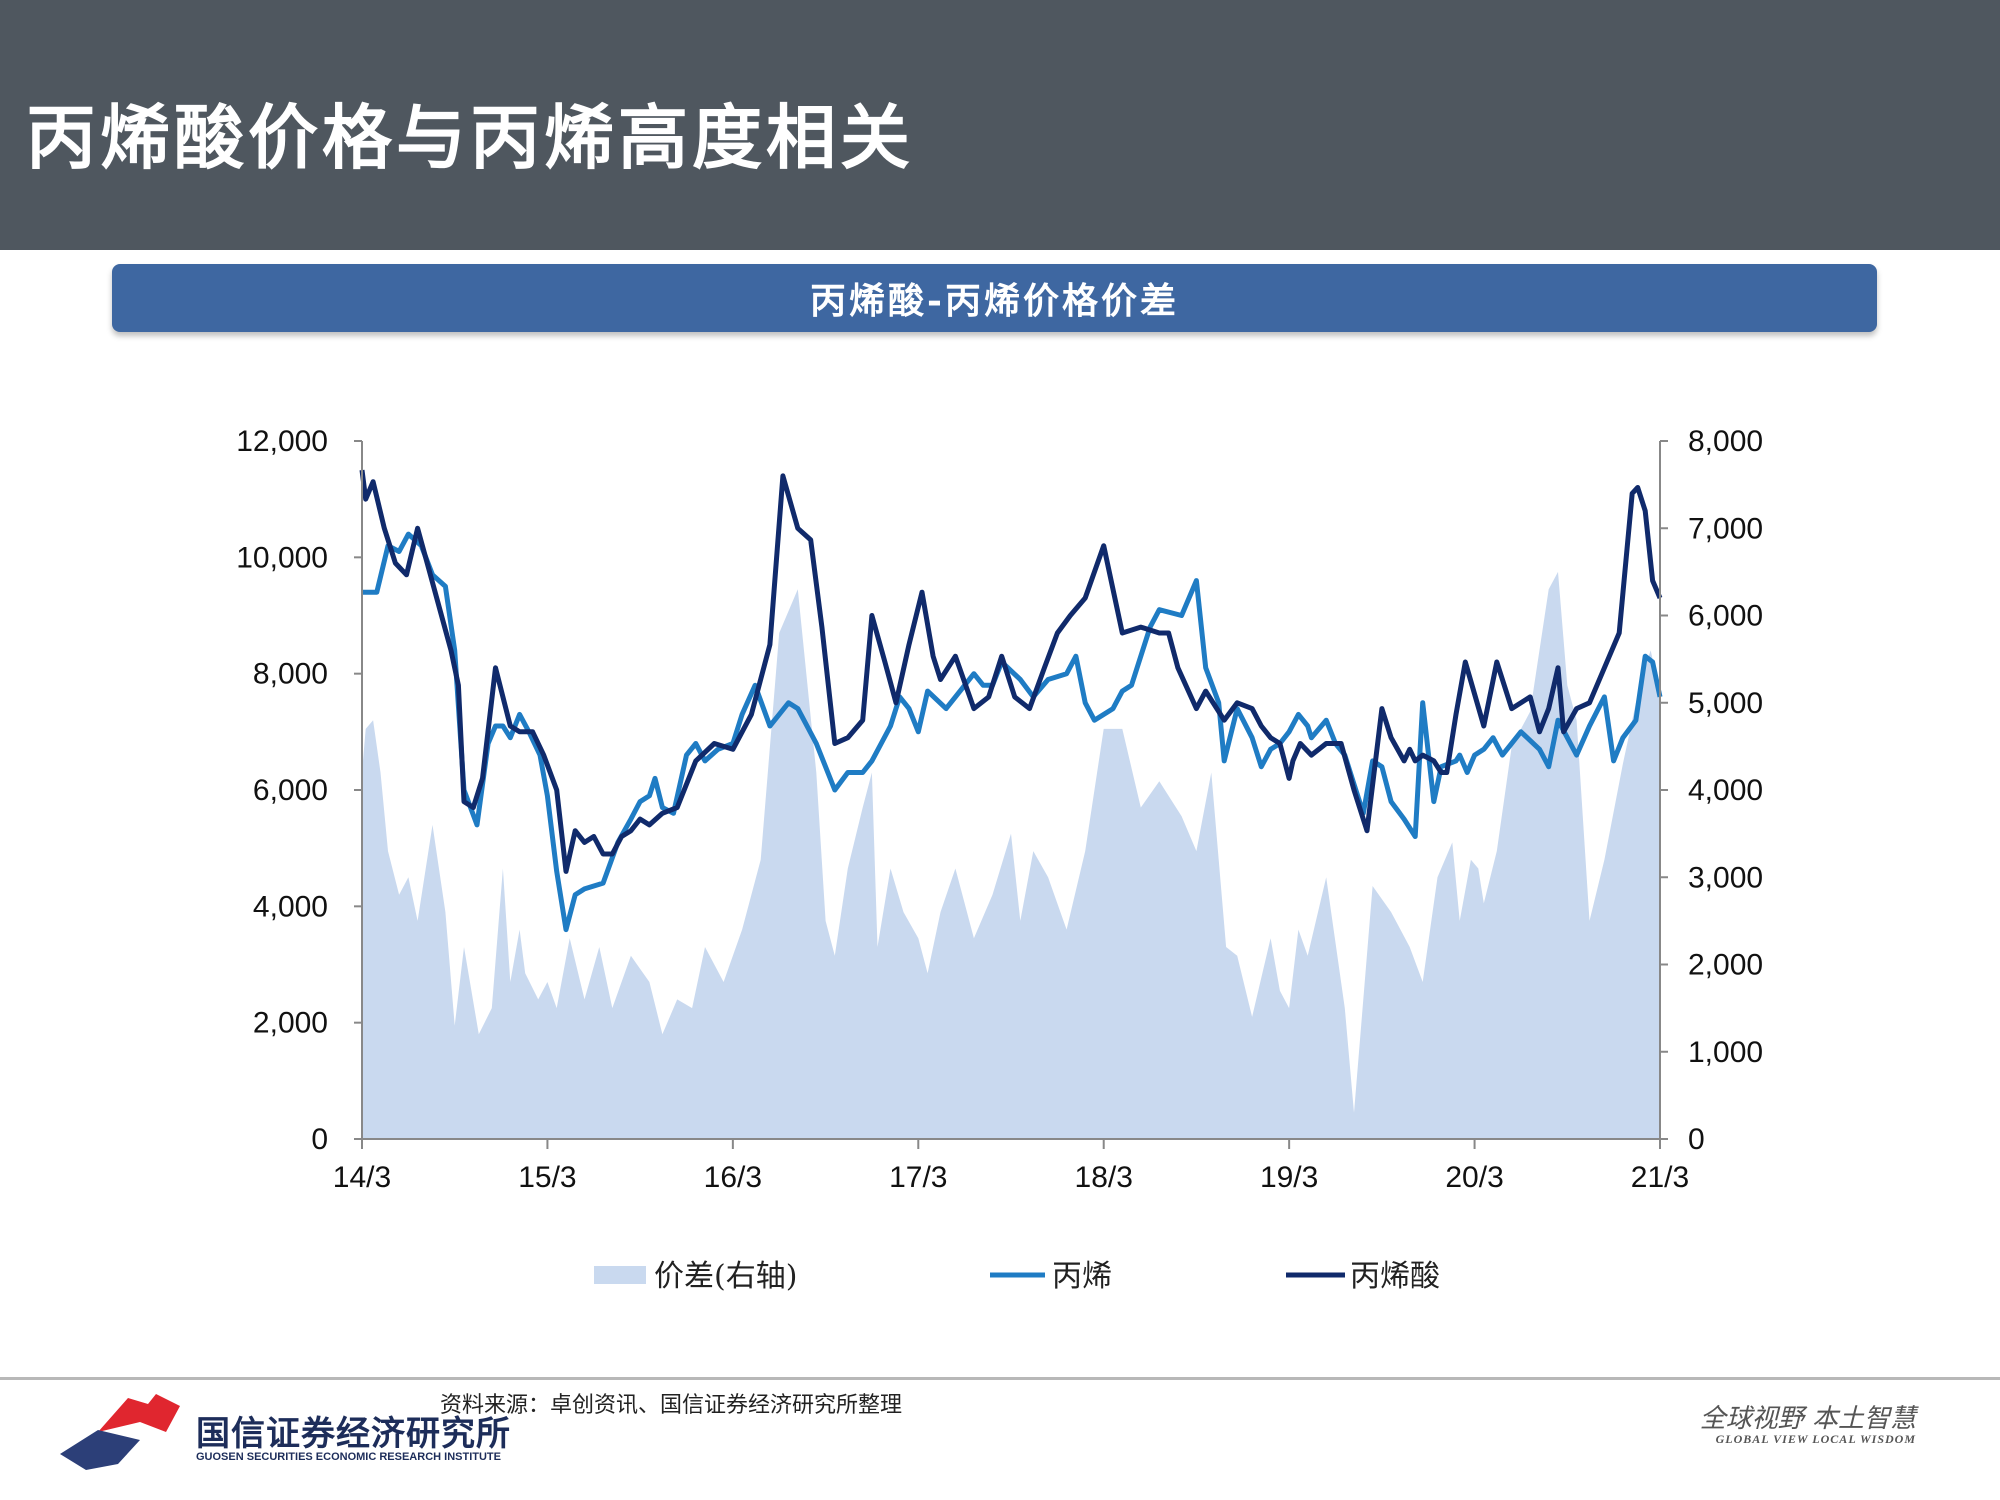  What do you see at coordinates (362, 1177) in the screenshot?
I see `x-tick-label: 14/3` at bounding box center [362, 1177].